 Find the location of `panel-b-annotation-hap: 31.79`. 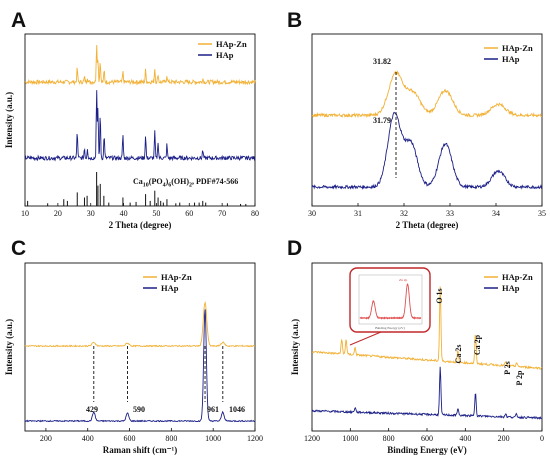

panel-b-annotation-hap: 31.79 is located at coordinates (382, 120).